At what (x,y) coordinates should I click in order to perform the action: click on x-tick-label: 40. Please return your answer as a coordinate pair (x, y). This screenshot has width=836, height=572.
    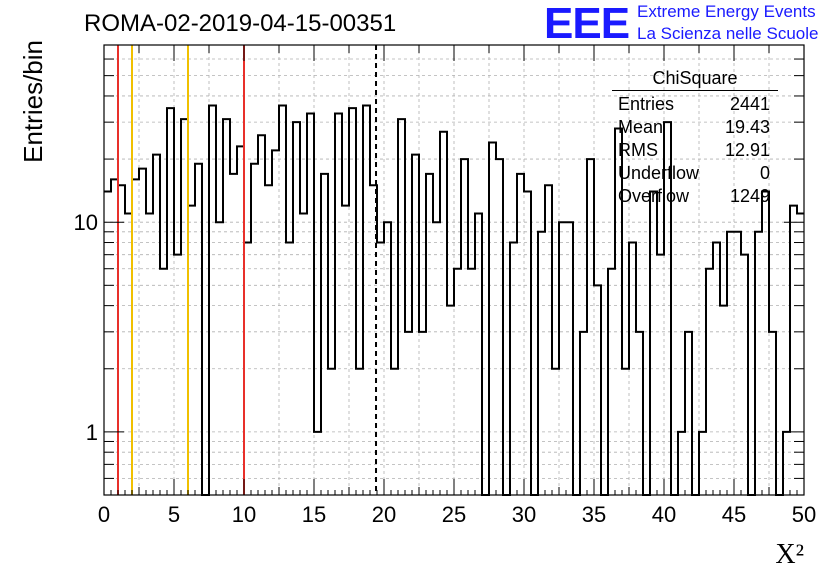
    Looking at the image, I should click on (664, 514).